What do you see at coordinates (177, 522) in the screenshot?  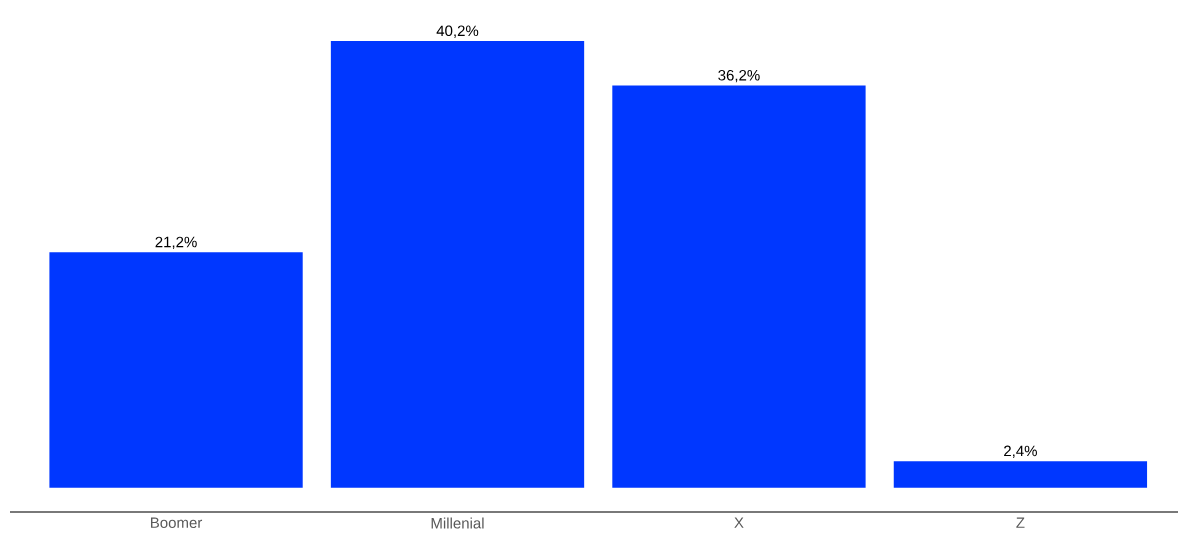 I see `x-tick-label: Boomer` at bounding box center [177, 522].